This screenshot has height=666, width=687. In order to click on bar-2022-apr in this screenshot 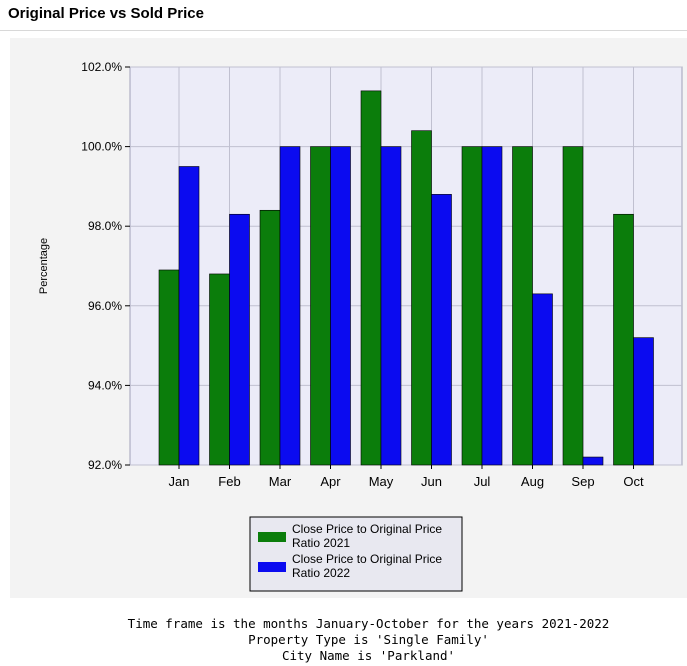, I will do `click(340, 306)`.